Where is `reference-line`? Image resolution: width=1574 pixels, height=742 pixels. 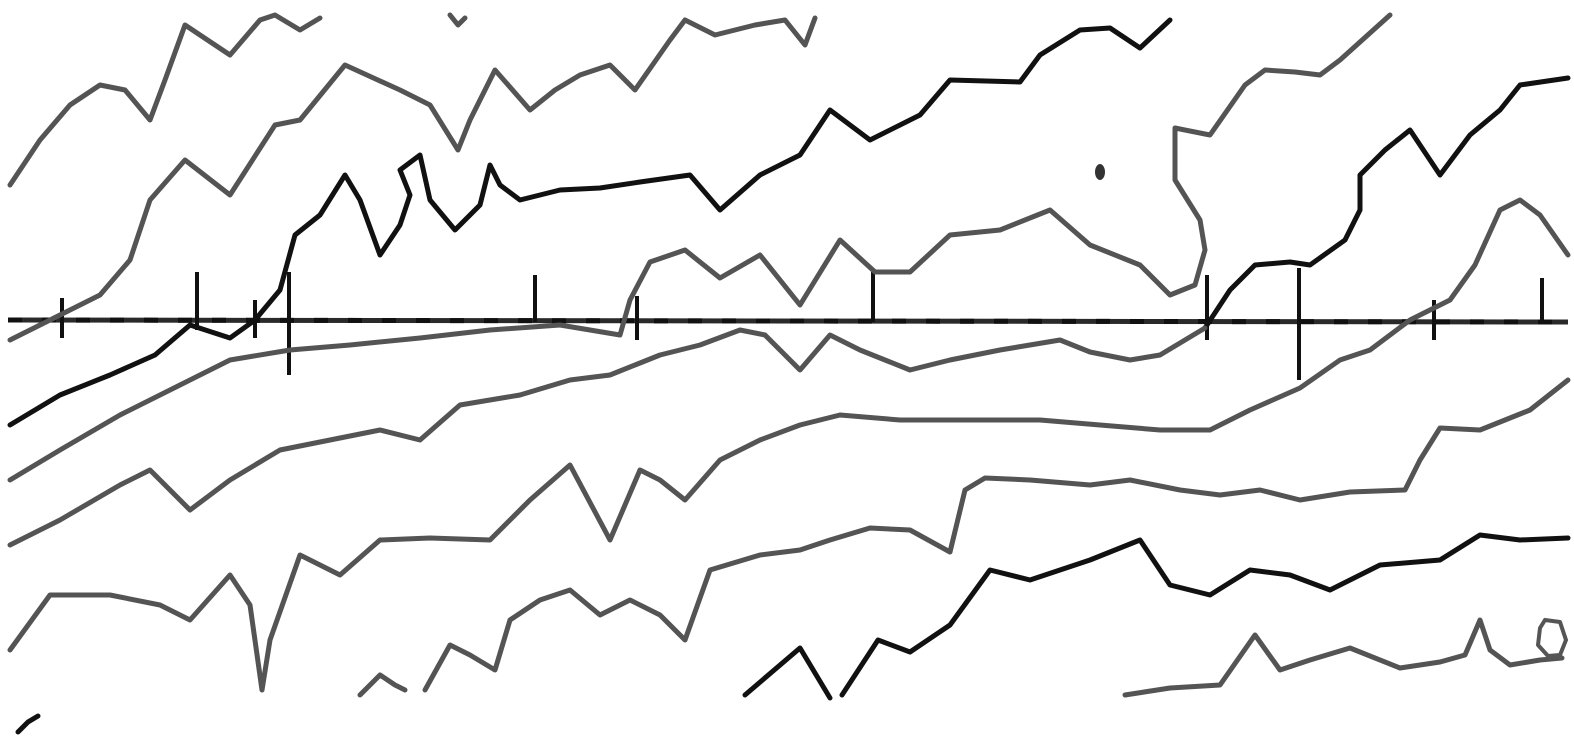 reference-line is located at coordinates (788, 324).